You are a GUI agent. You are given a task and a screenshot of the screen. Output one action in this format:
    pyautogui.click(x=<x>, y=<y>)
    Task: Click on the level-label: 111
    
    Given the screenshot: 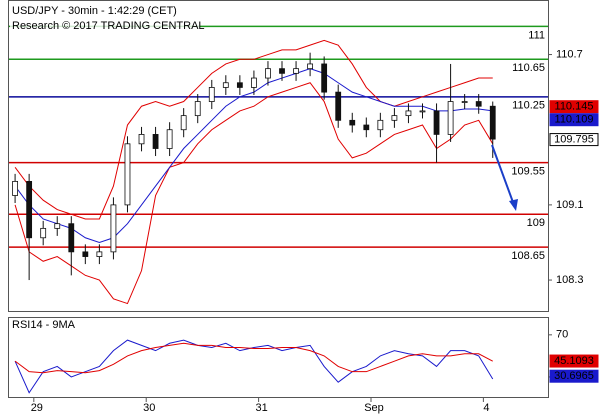 What is the action you would take?
    pyautogui.click(x=536, y=35)
    